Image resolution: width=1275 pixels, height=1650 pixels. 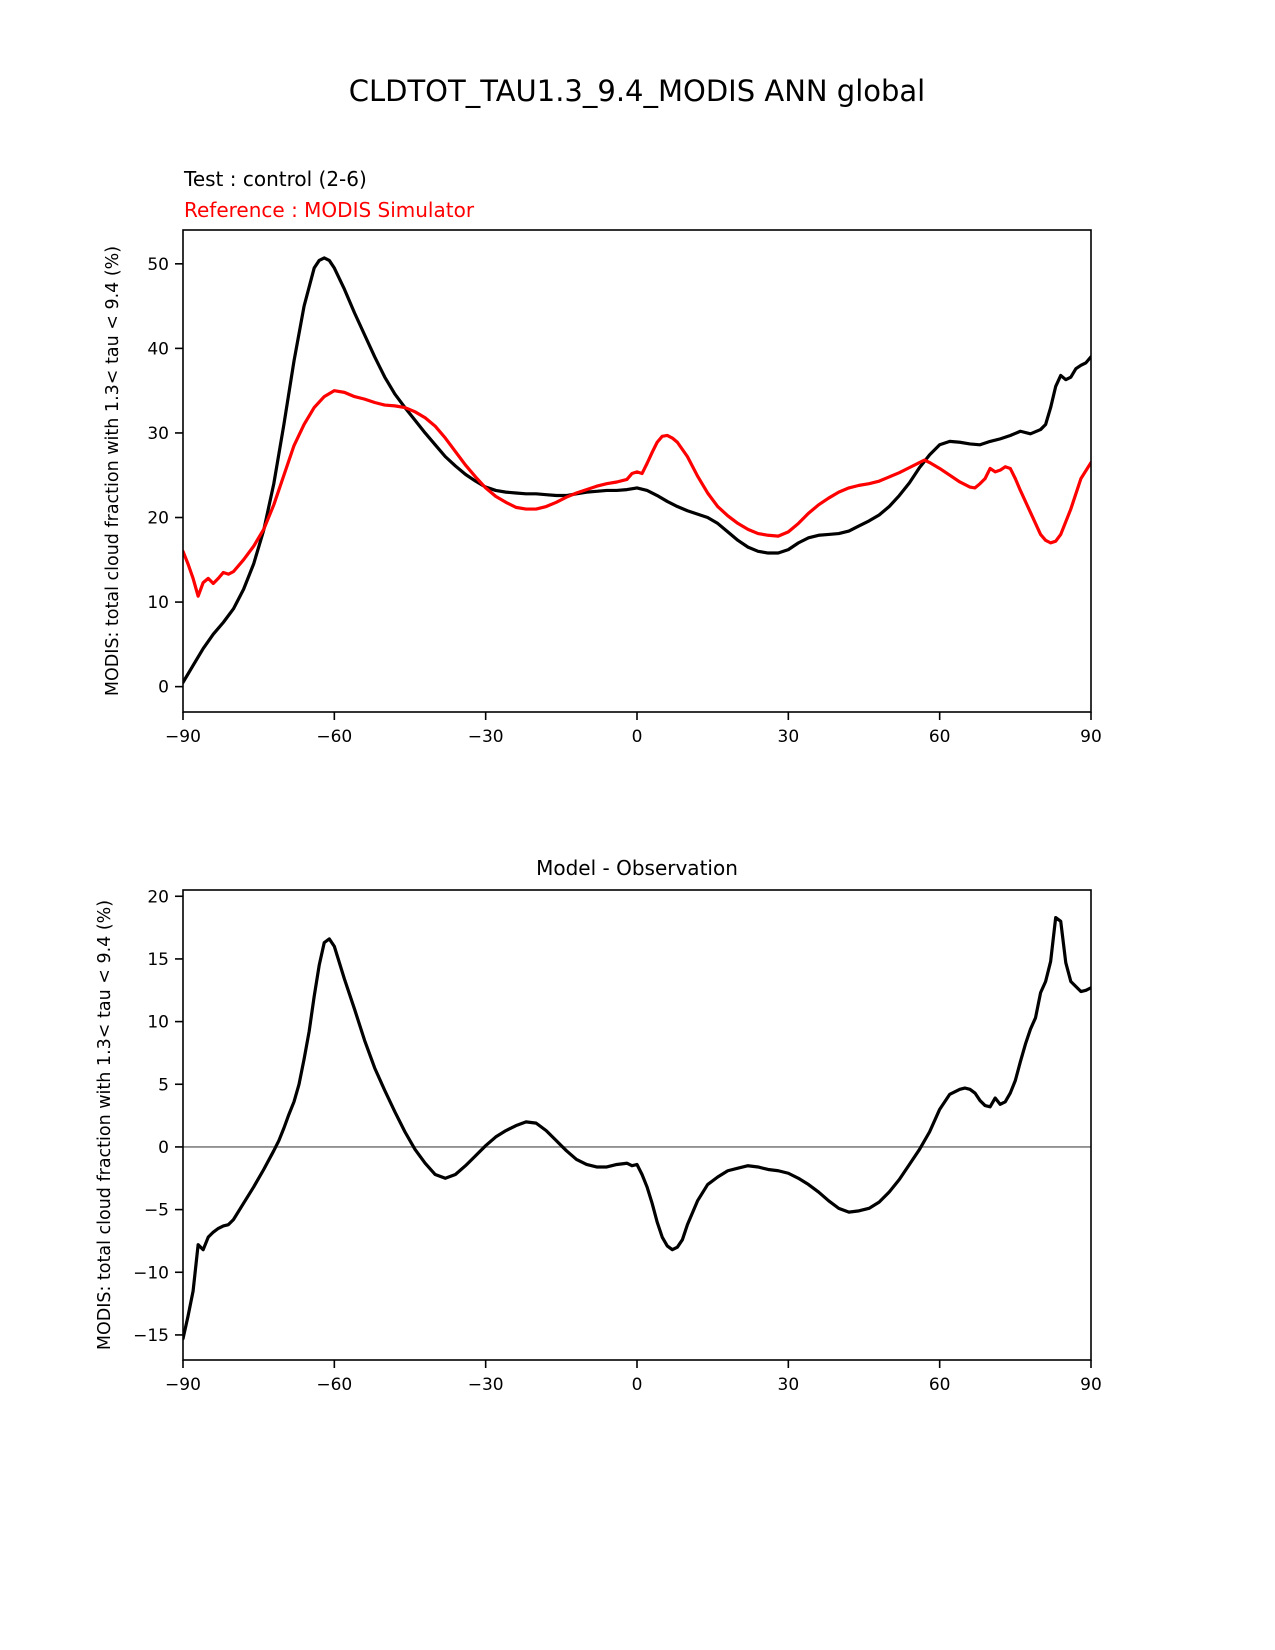 What do you see at coordinates (637, 868) in the screenshot?
I see `bottom-chart-title: Model - Observation` at bounding box center [637, 868].